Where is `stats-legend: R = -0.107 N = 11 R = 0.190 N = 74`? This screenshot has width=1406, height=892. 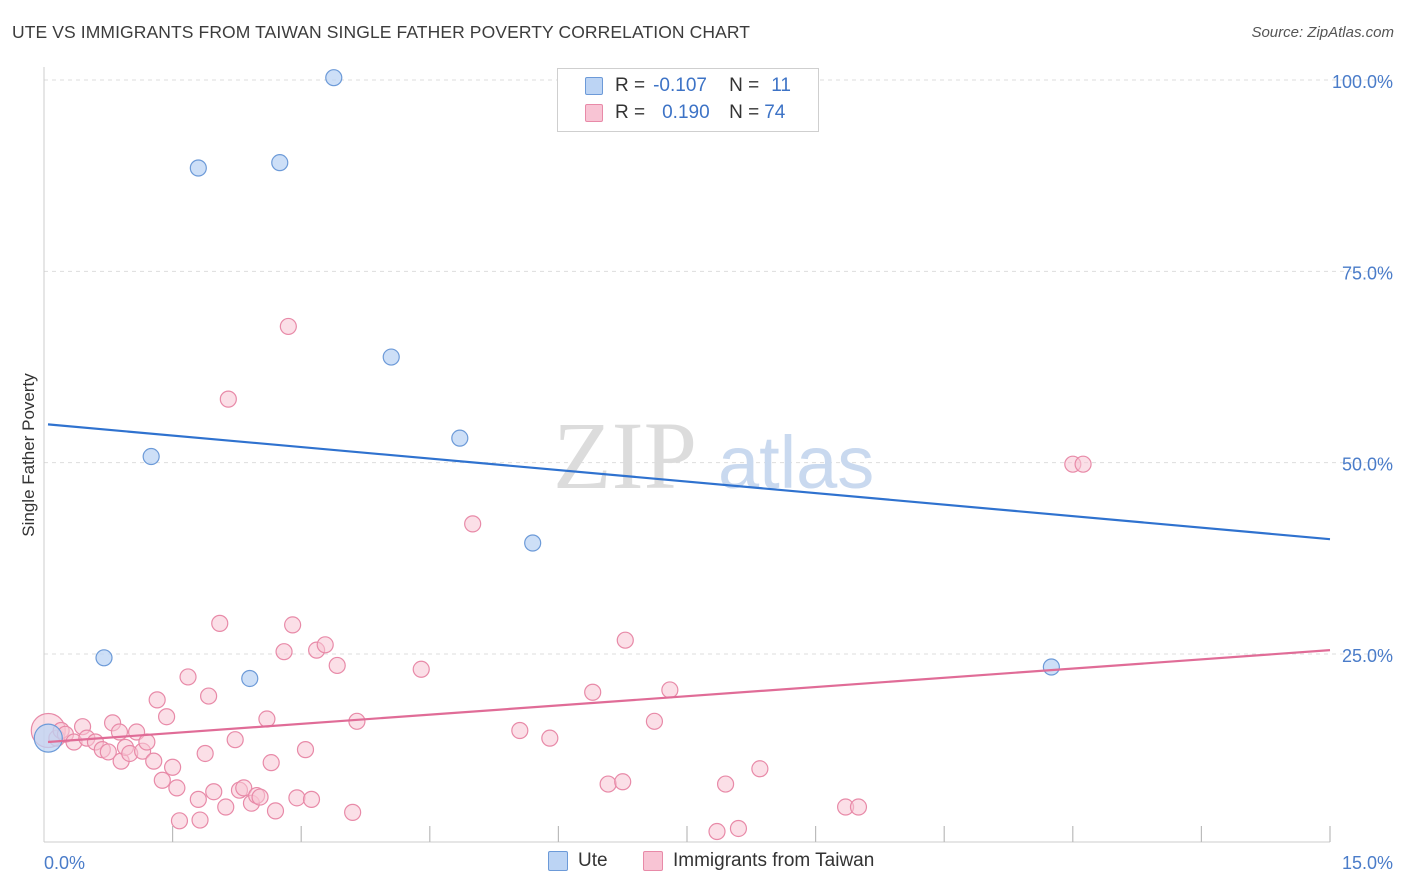 stats-legend: R = -0.107 N = 11 R = 0.190 N = 74 is located at coordinates (688, 100).